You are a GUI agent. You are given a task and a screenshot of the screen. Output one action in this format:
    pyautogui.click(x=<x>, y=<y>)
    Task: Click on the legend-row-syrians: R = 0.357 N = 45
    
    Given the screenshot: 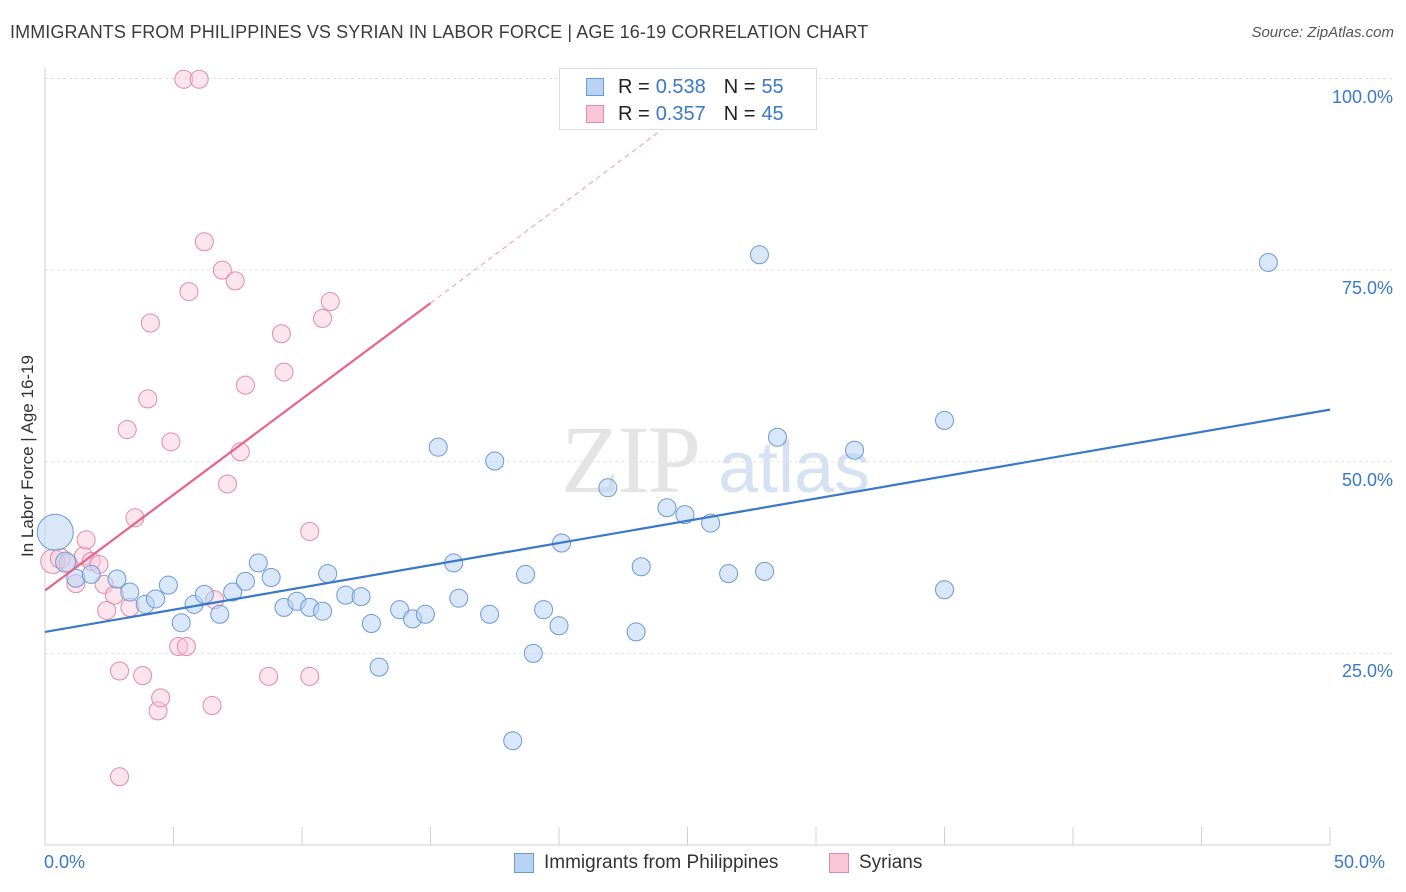 What is the action you would take?
    pyautogui.click(x=694, y=114)
    